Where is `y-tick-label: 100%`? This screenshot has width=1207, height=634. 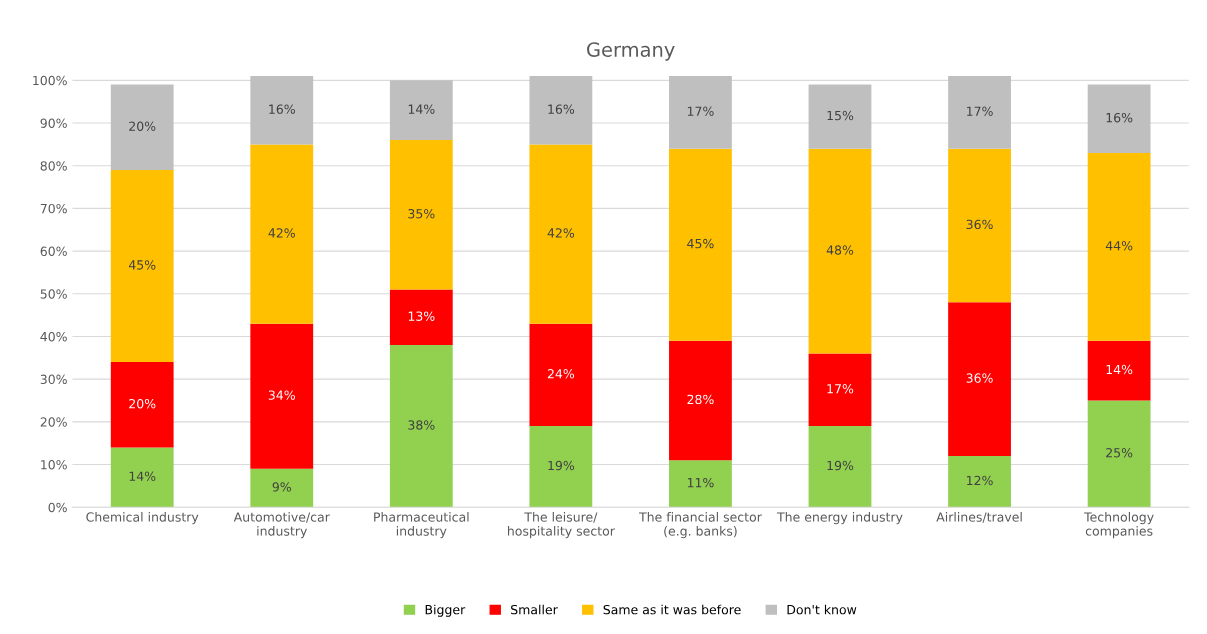
y-tick-label: 100% is located at coordinates (50, 80).